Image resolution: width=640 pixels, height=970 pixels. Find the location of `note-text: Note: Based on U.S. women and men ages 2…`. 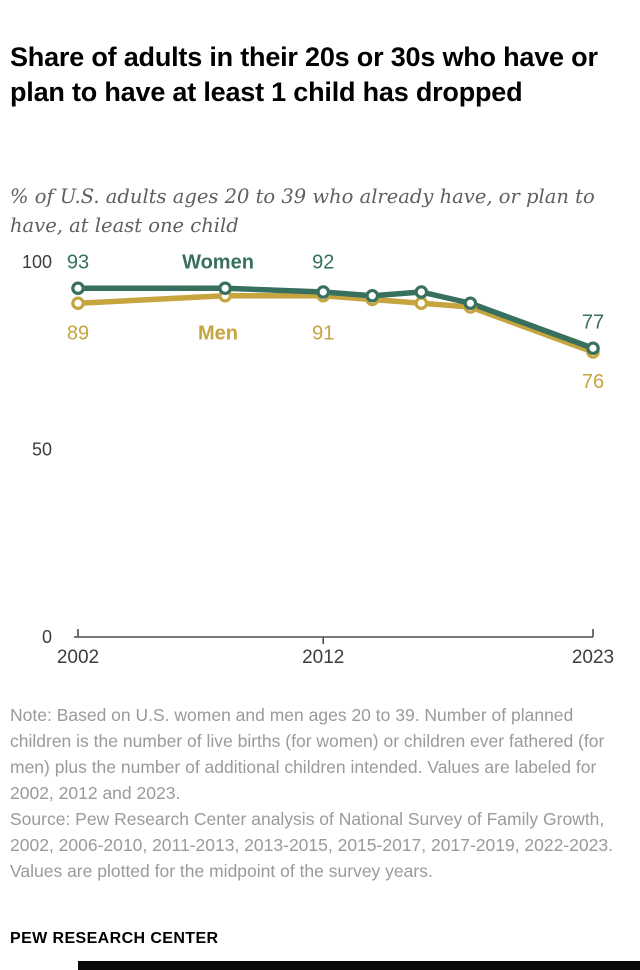

note-text: Note: Based on U.S. women and men ages 2… is located at coordinates (307, 754).